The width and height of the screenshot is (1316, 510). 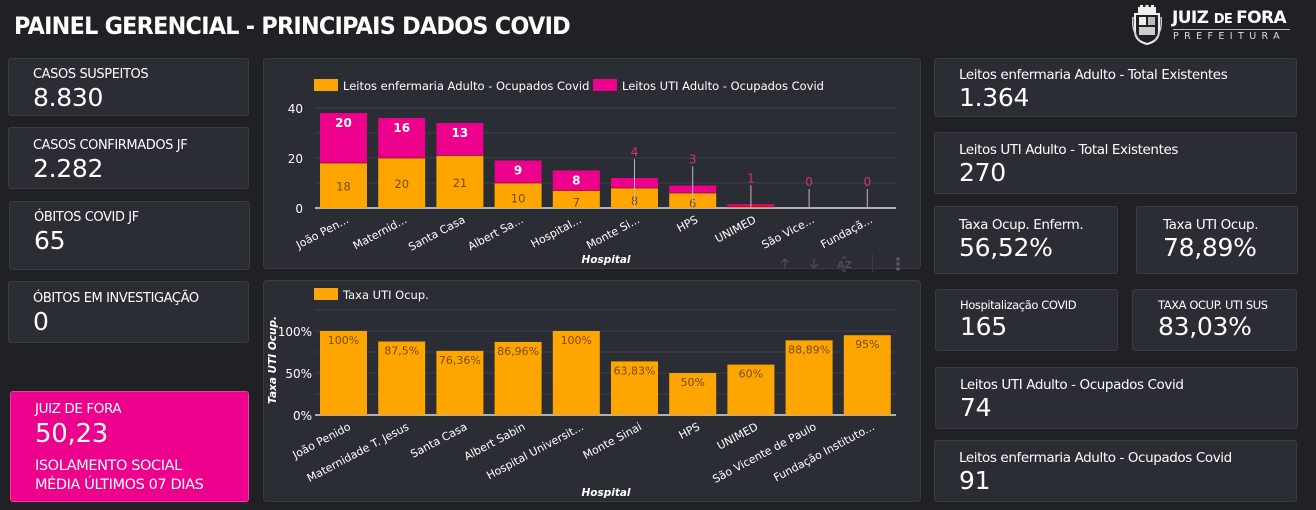 What do you see at coordinates (299, 209) in the screenshot?
I see `y-tick-label: 0` at bounding box center [299, 209].